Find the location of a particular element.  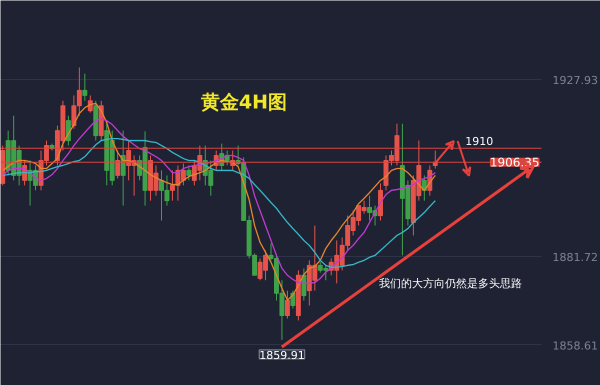

annotation: 1859.91 is located at coordinates (282, 355).